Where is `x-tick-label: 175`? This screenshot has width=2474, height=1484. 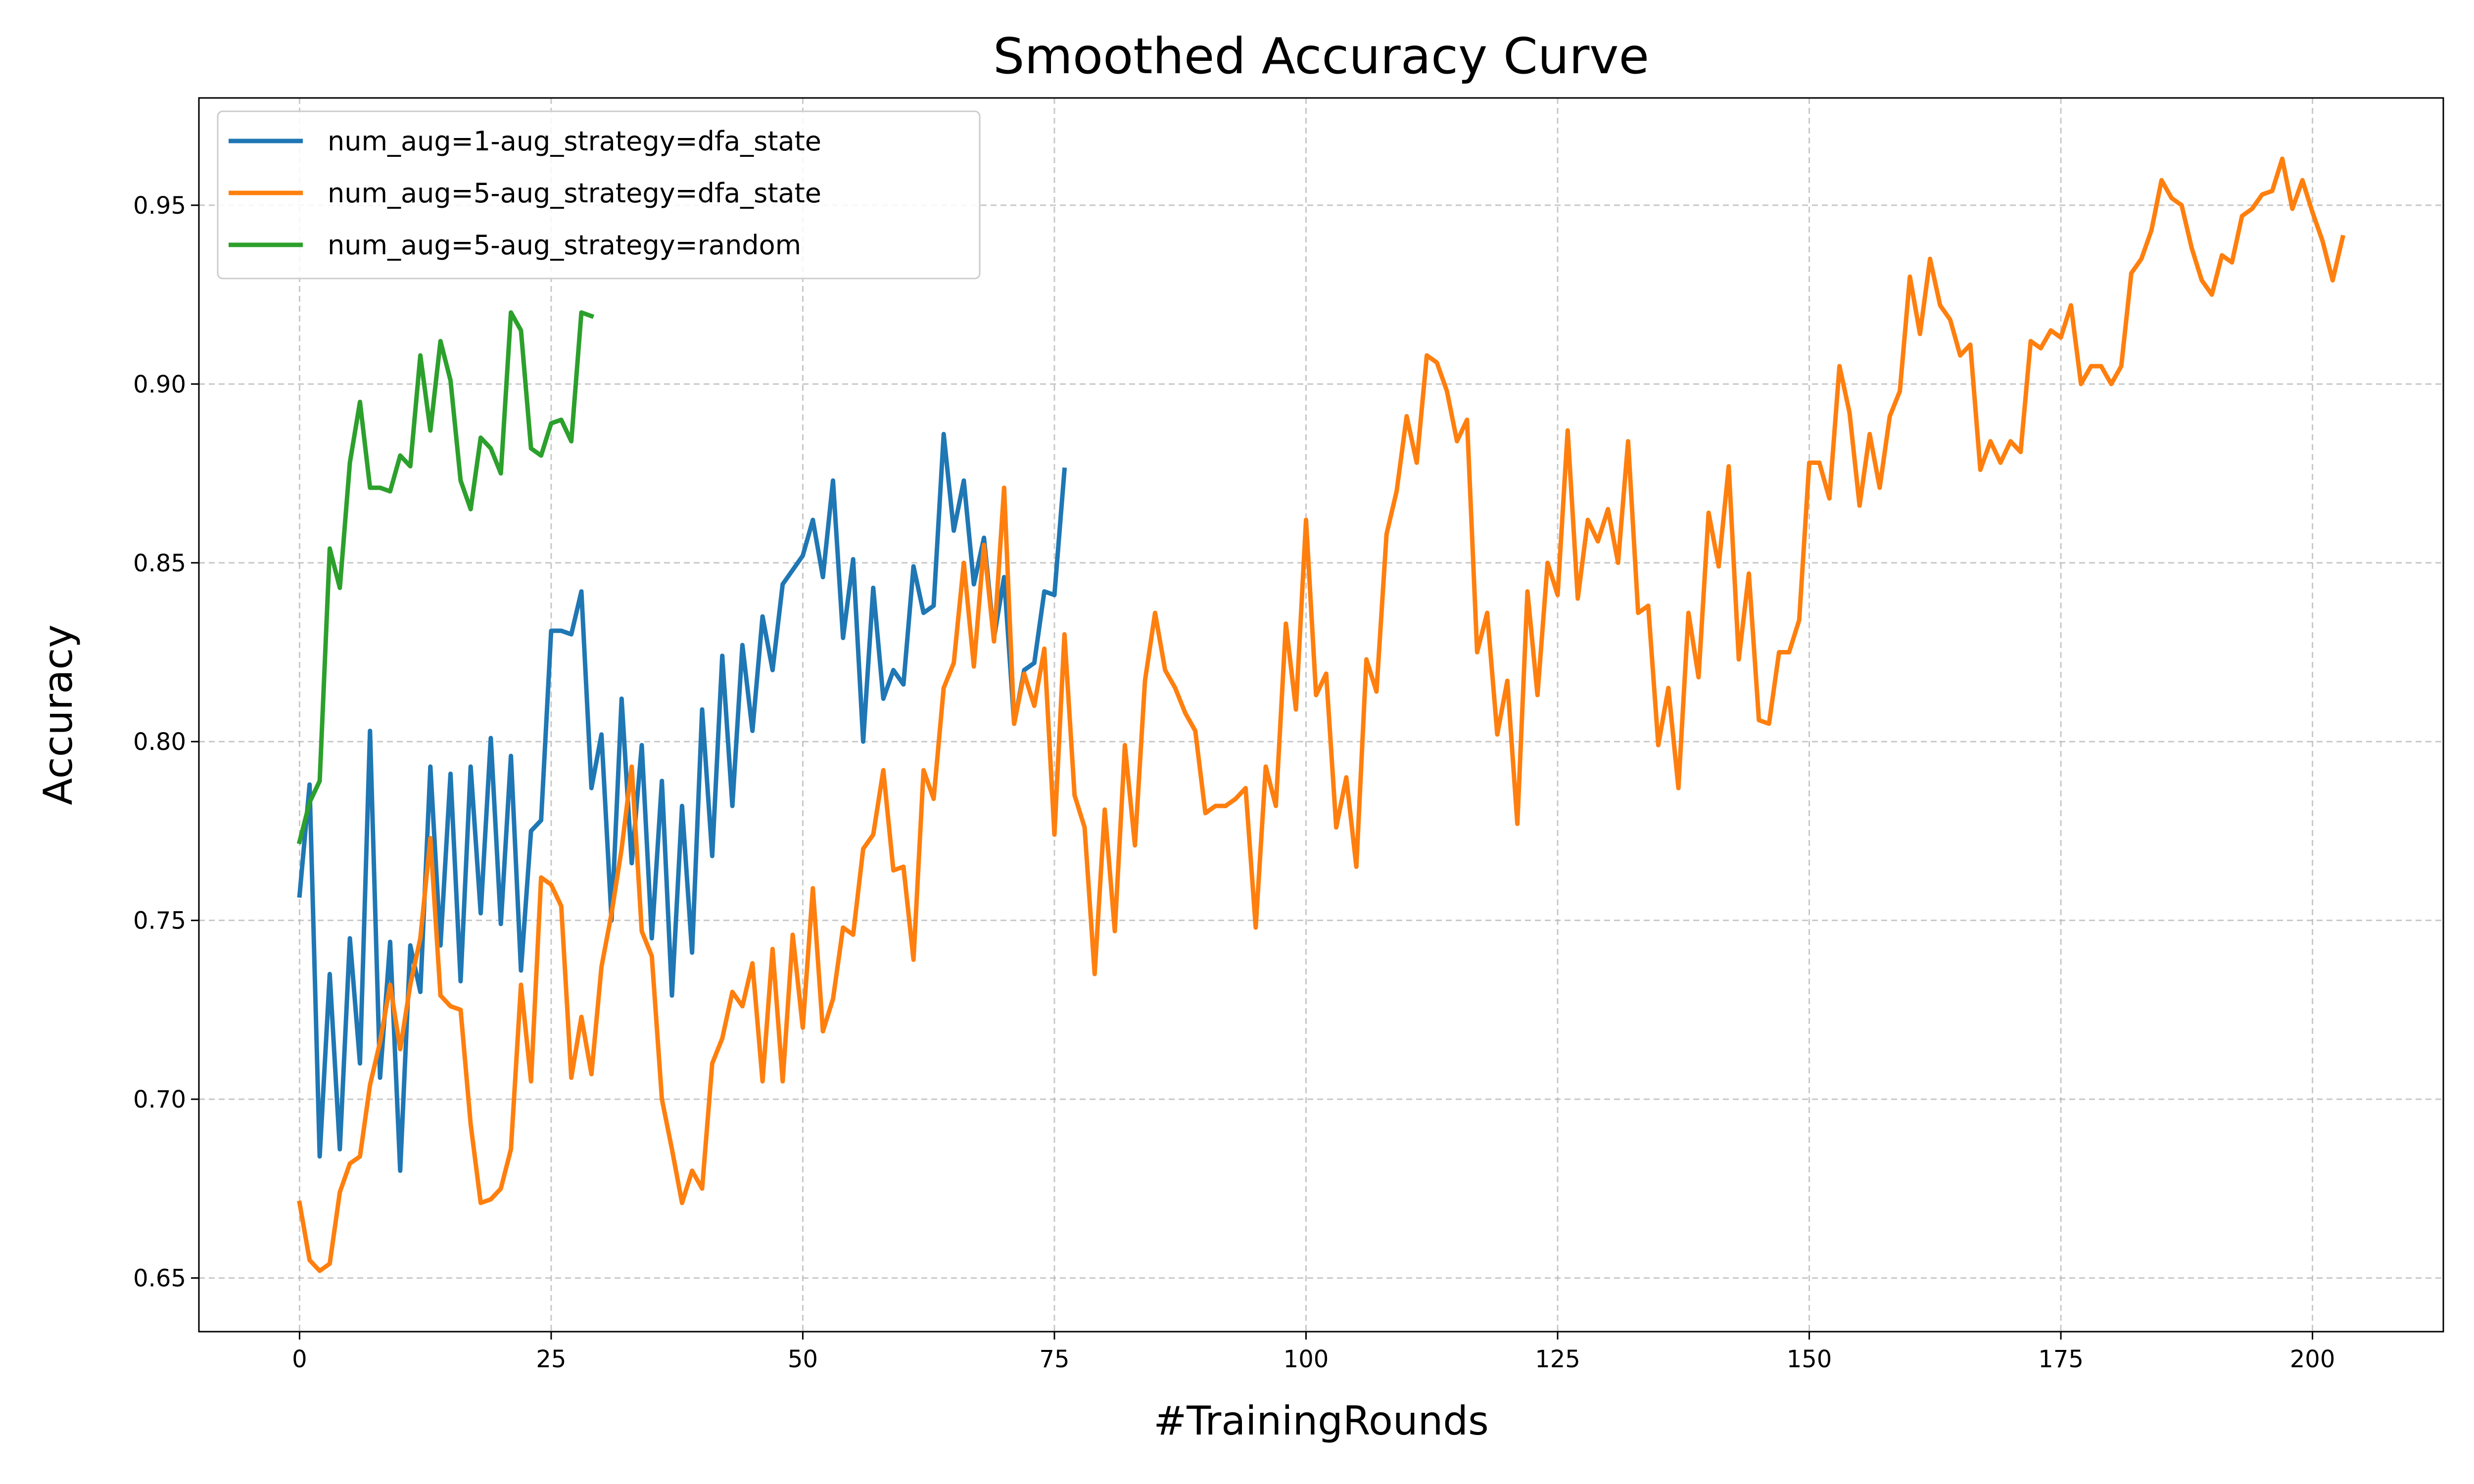
x-tick-label: 175 is located at coordinates (2061, 1359).